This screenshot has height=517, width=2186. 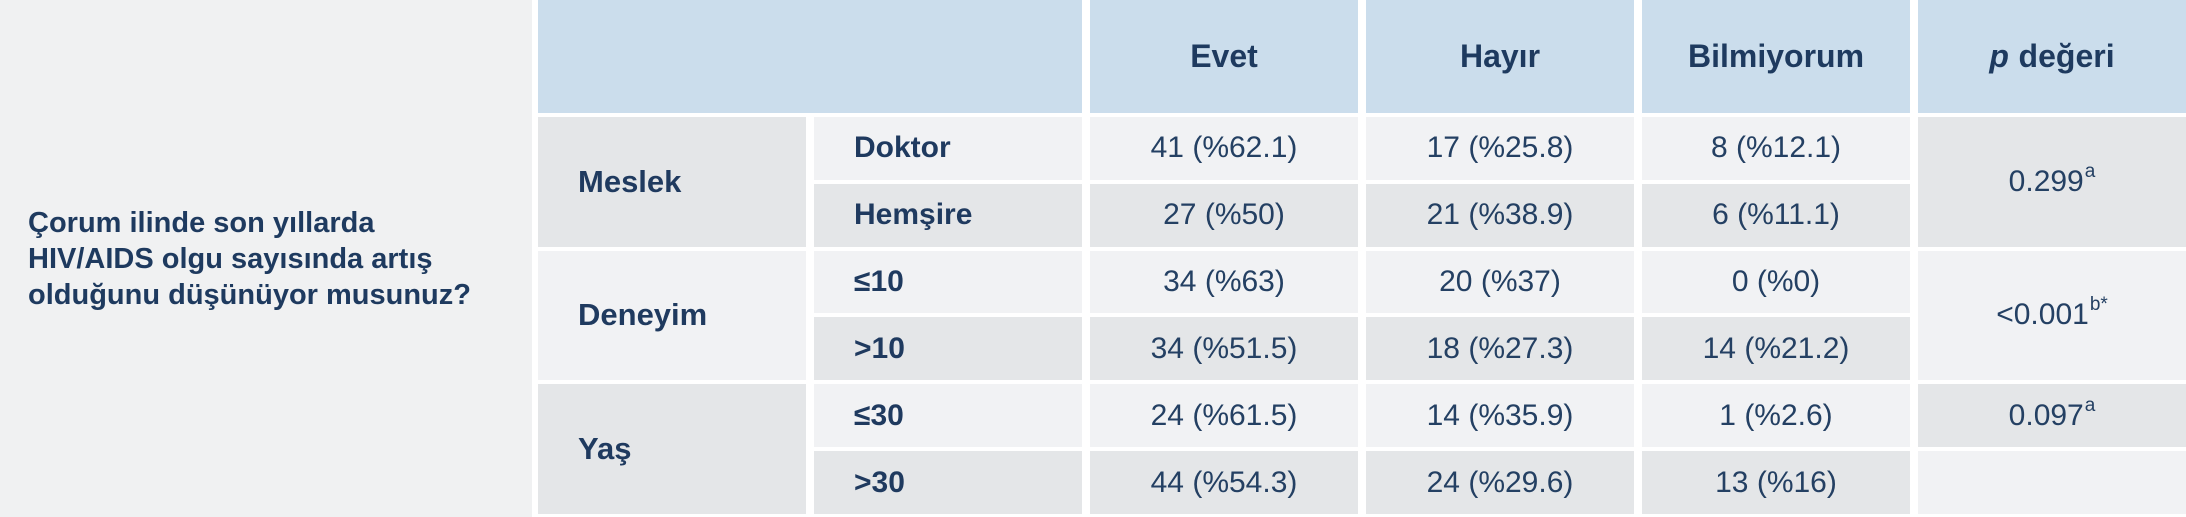 I want to click on header-p-rest: değeri, so click(x=2066, y=56).